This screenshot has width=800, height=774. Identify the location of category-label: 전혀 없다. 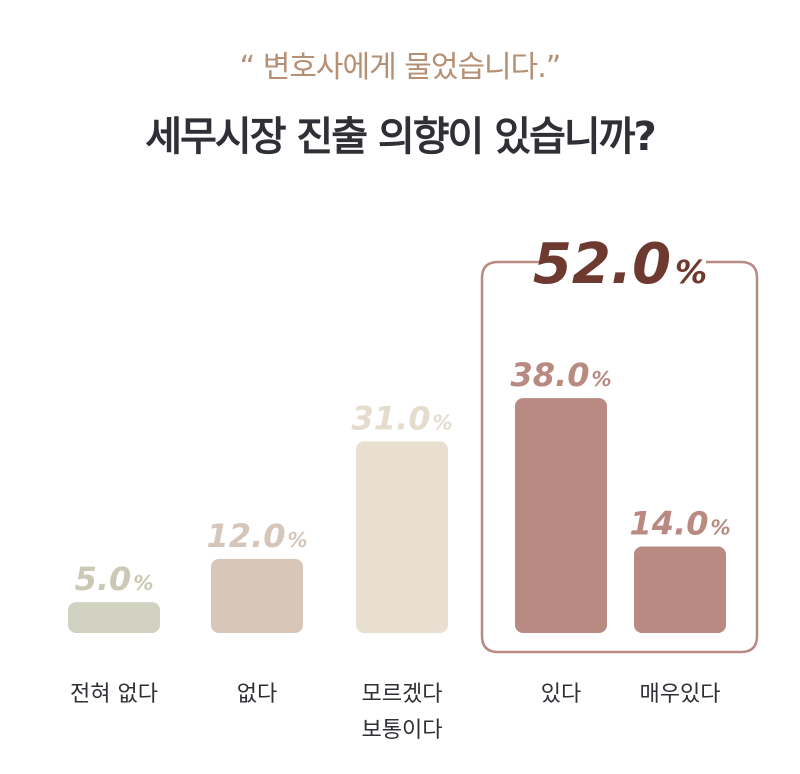
(114, 694).